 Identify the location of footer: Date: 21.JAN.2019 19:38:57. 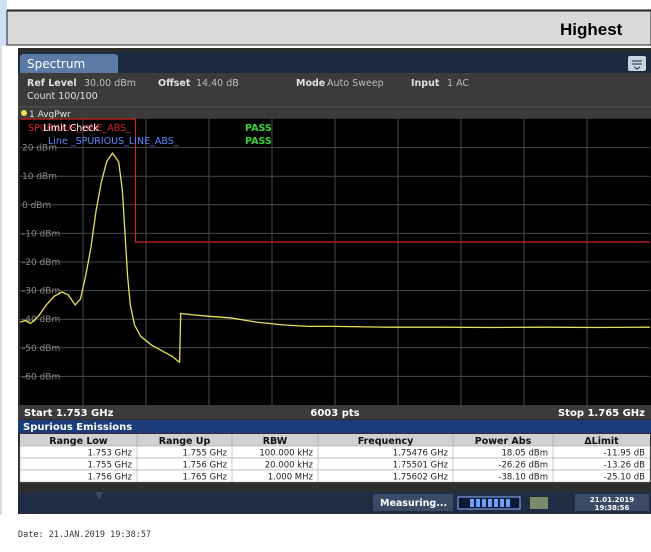
(84, 535).